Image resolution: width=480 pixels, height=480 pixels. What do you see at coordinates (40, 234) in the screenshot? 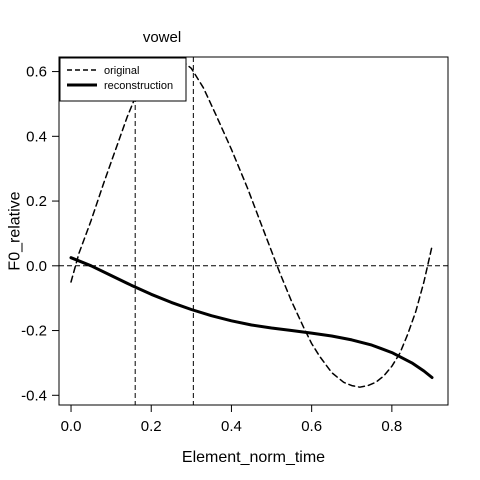
I see `y-axis: -0.4 -0.2 0.0 0.2 0.4 0.6` at bounding box center [40, 234].